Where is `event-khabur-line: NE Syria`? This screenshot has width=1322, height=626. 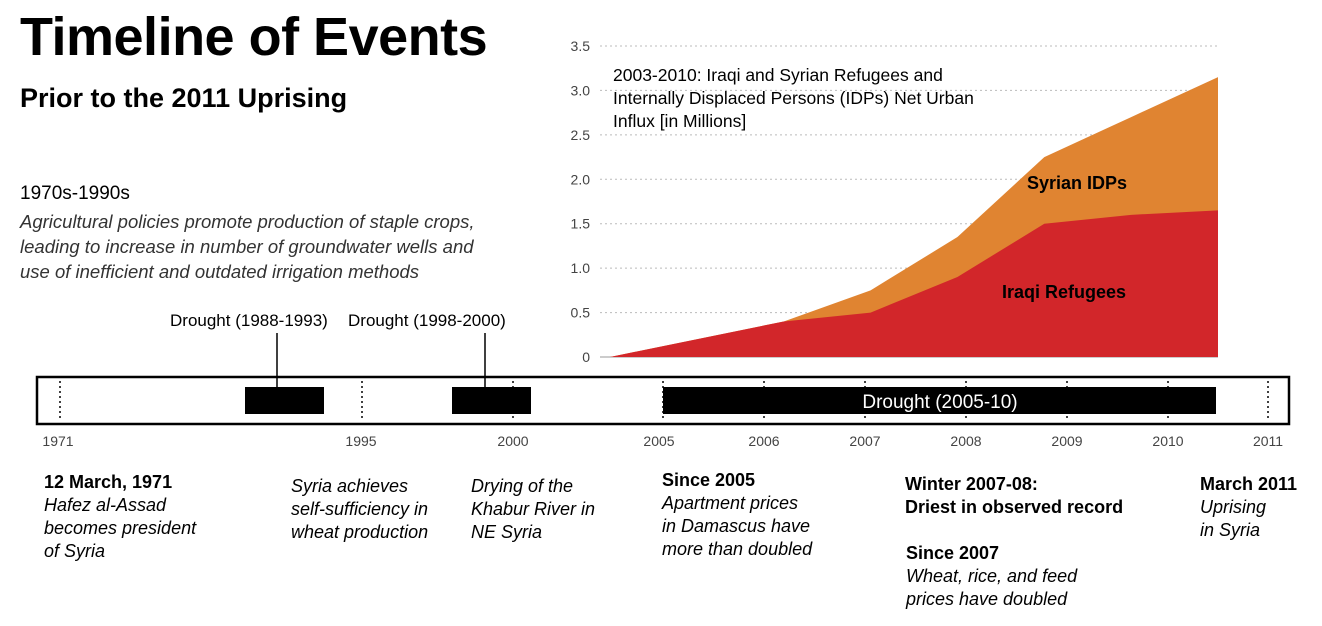 event-khabur-line: NE Syria is located at coordinates (507, 532).